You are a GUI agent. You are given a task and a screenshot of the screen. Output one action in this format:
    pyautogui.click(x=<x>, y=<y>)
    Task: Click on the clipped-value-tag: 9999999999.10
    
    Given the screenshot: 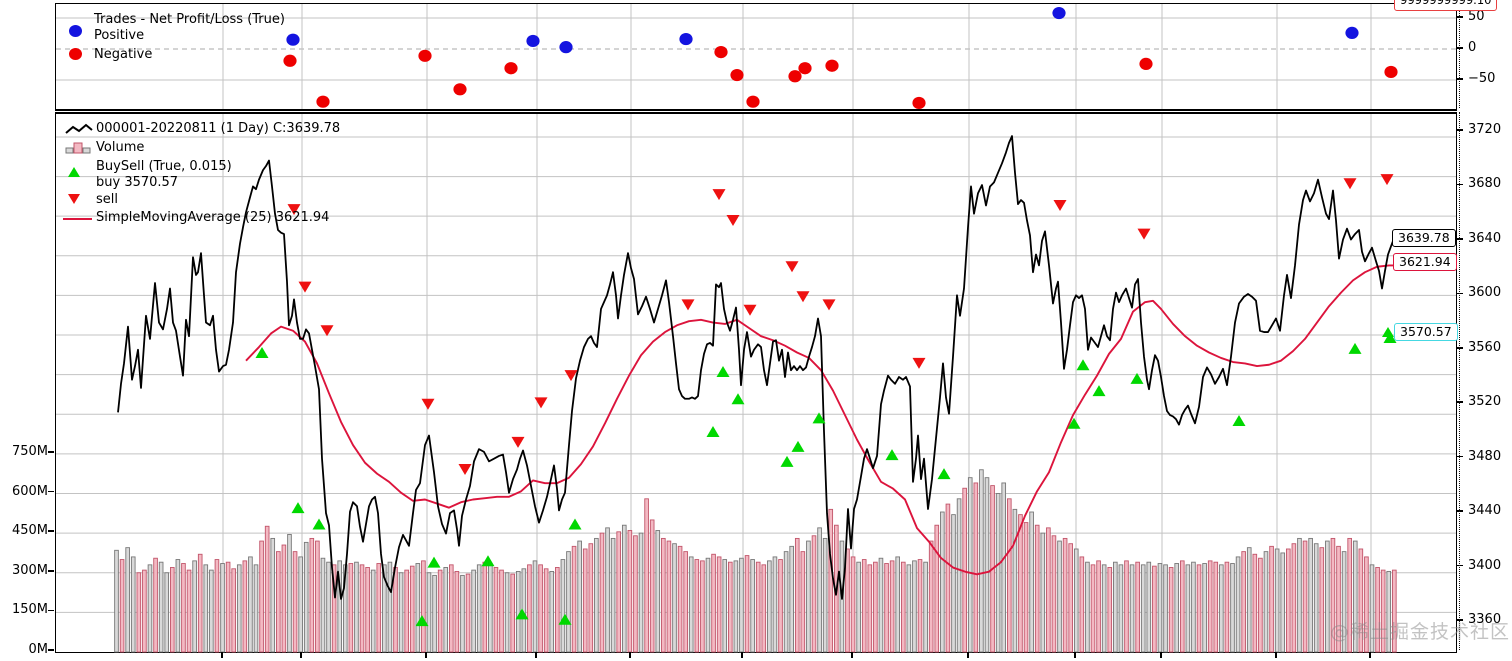 What is the action you would take?
    pyautogui.click(x=1446, y=5)
    